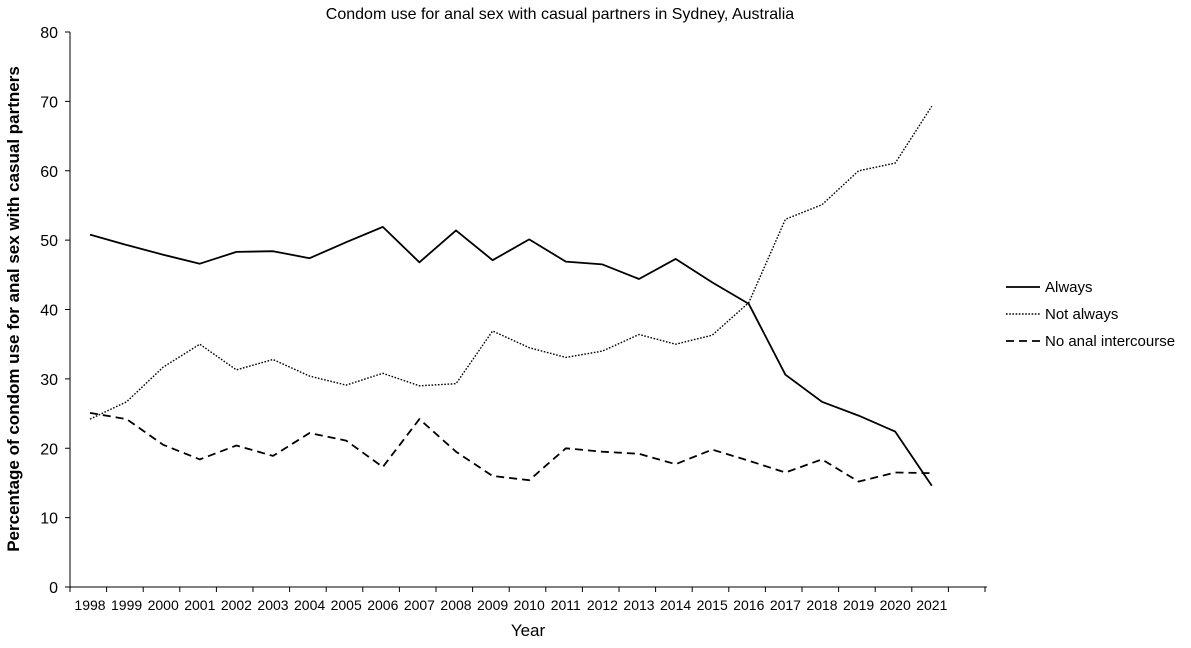 This screenshot has height=648, width=1191. What do you see at coordinates (53, 588) in the screenshot?
I see `y-tick-label: 0` at bounding box center [53, 588].